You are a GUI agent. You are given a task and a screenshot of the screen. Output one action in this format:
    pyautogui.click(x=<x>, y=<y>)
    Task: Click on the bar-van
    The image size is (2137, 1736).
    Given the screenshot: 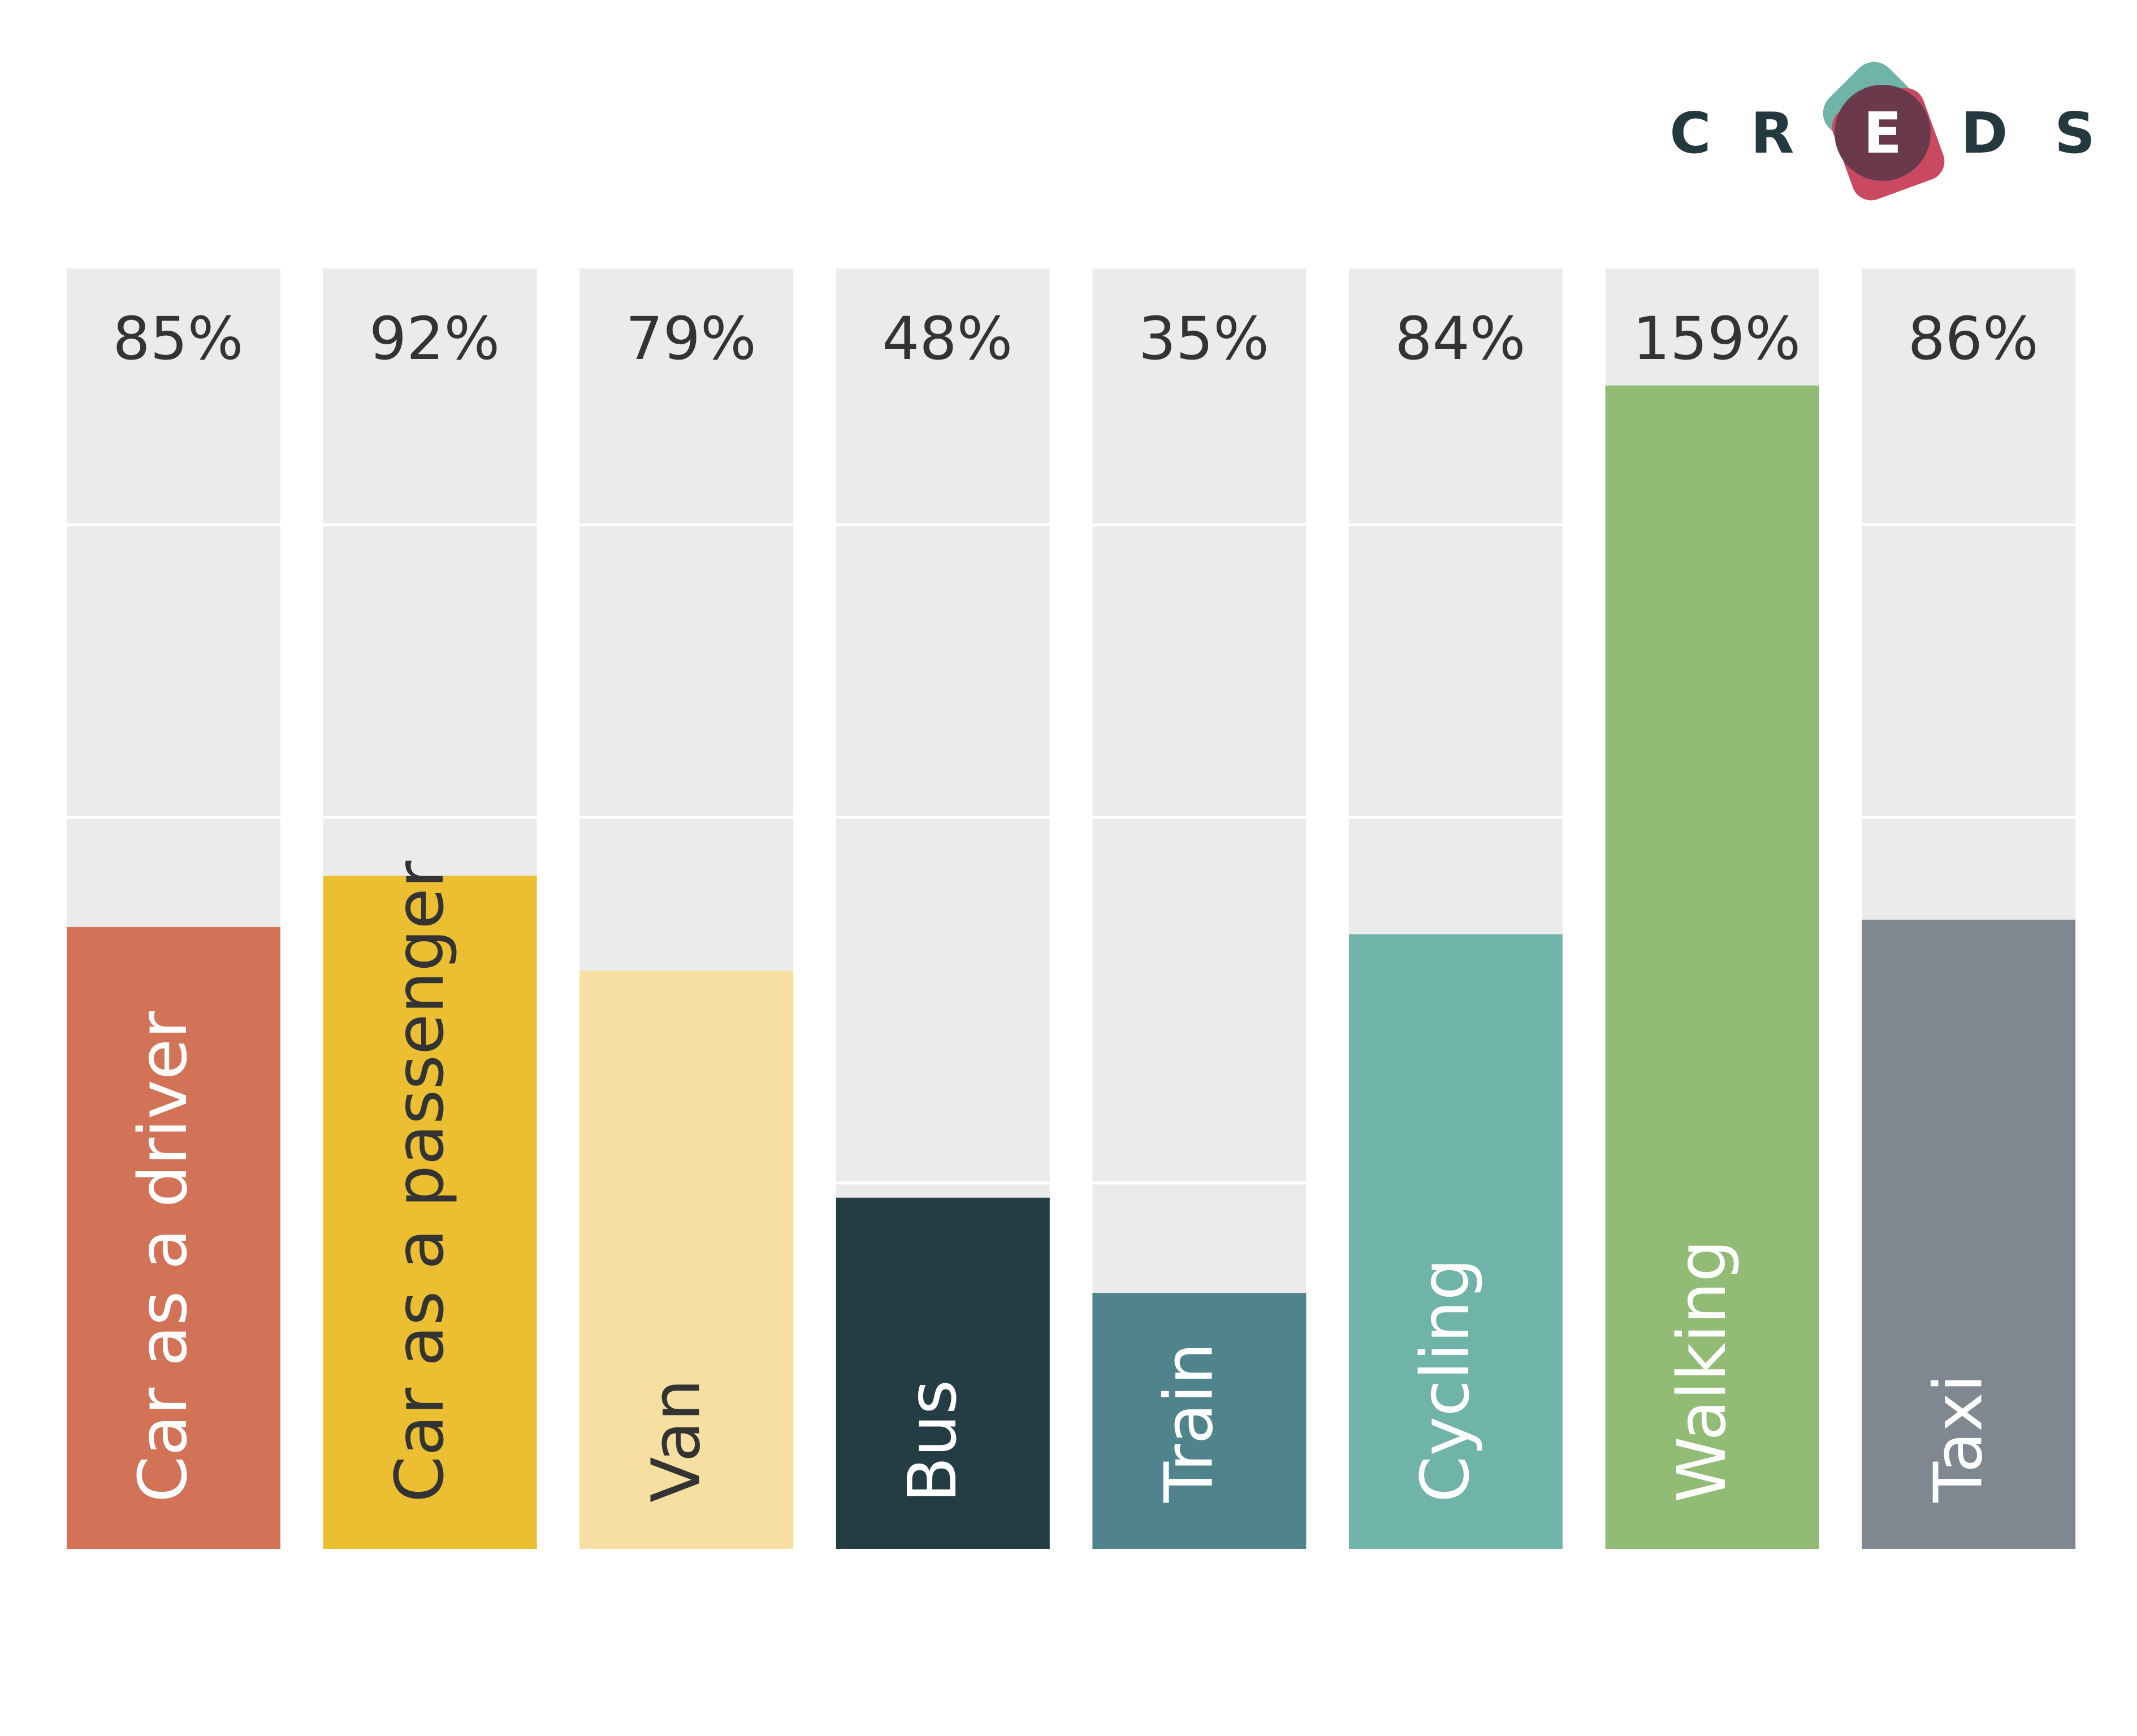 What is the action you would take?
    pyautogui.click(x=686, y=1260)
    